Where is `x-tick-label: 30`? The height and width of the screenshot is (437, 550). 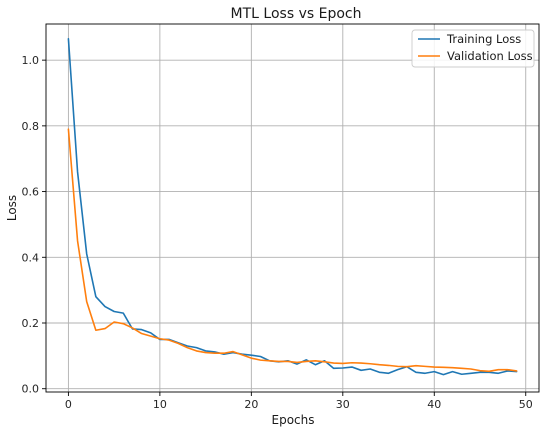 x-tick-label: 30 is located at coordinates (343, 404).